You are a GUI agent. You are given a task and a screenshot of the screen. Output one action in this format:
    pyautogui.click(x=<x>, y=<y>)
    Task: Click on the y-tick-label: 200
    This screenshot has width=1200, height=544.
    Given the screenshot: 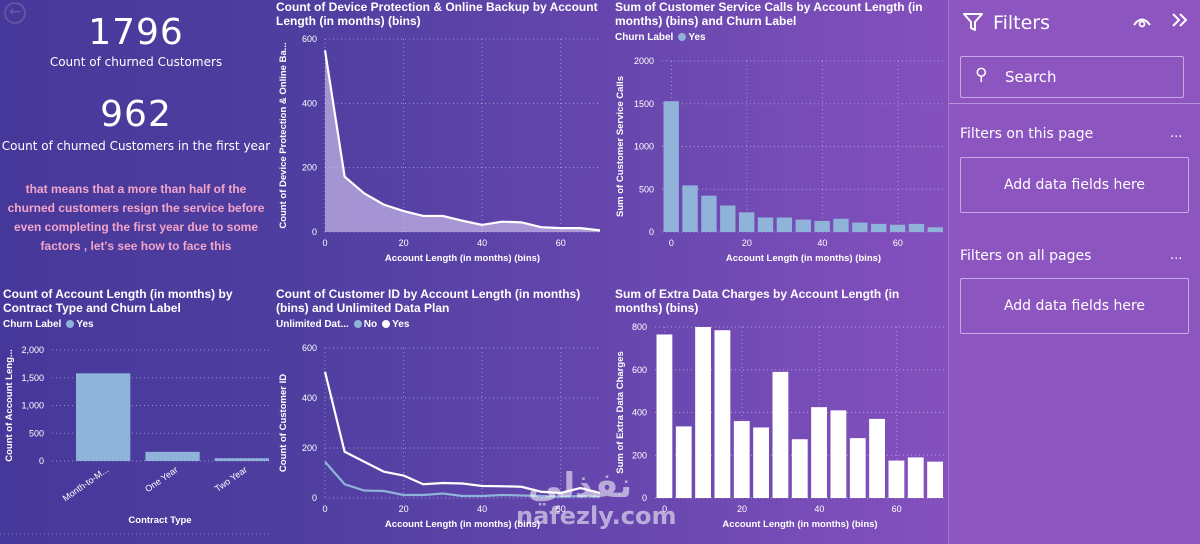 What is the action you would take?
    pyautogui.click(x=309, y=448)
    